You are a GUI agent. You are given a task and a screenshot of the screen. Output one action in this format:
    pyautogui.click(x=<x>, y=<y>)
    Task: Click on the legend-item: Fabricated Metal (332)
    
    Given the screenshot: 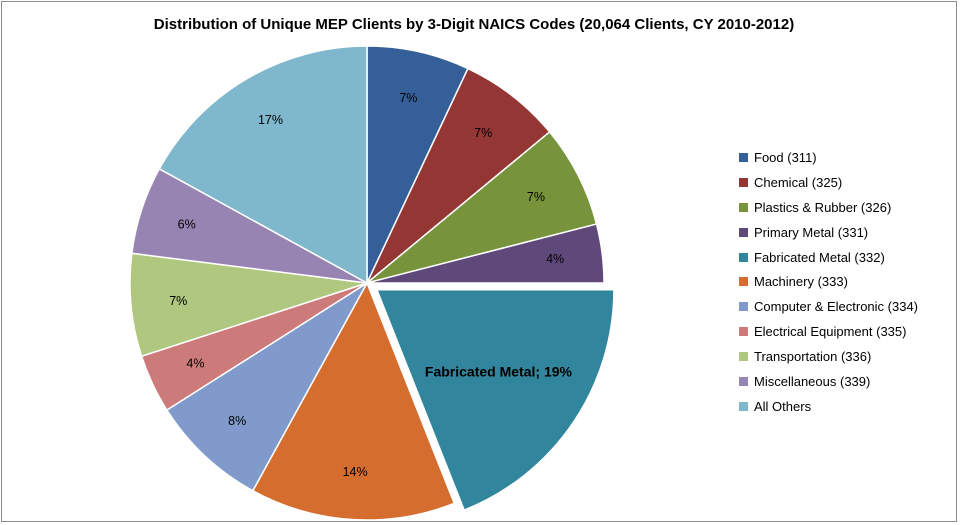 What is the action you would take?
    pyautogui.click(x=828, y=257)
    